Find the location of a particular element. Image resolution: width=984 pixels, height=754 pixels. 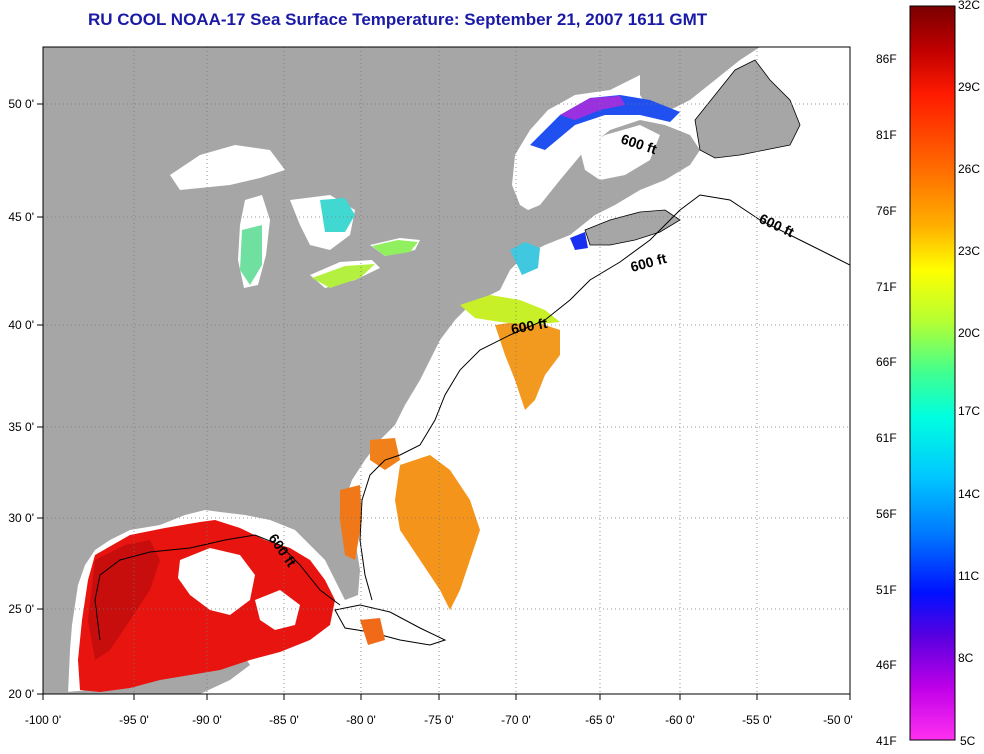

land-newfoundland is located at coordinates (747, 109).